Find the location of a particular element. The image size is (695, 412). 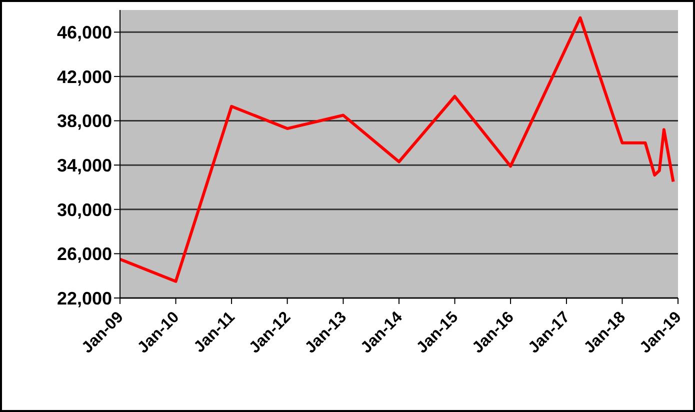

y-tick-label: 30,000 is located at coordinates (84, 210).